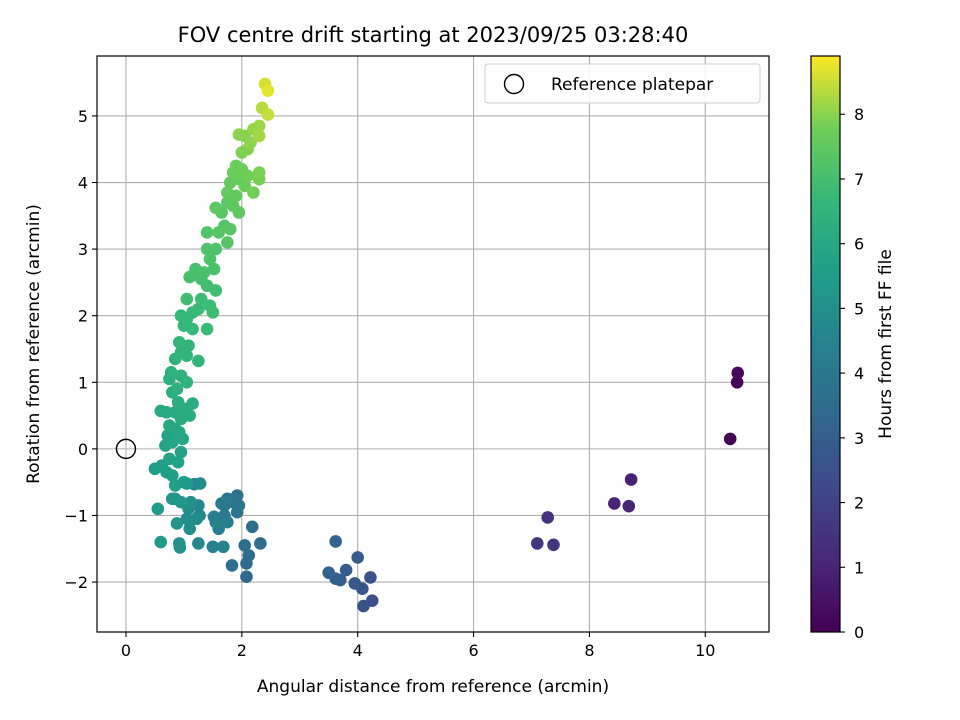  Describe the element at coordinates (632, 85) in the screenshot. I see `legend-reference-label: Reference platepar` at that location.